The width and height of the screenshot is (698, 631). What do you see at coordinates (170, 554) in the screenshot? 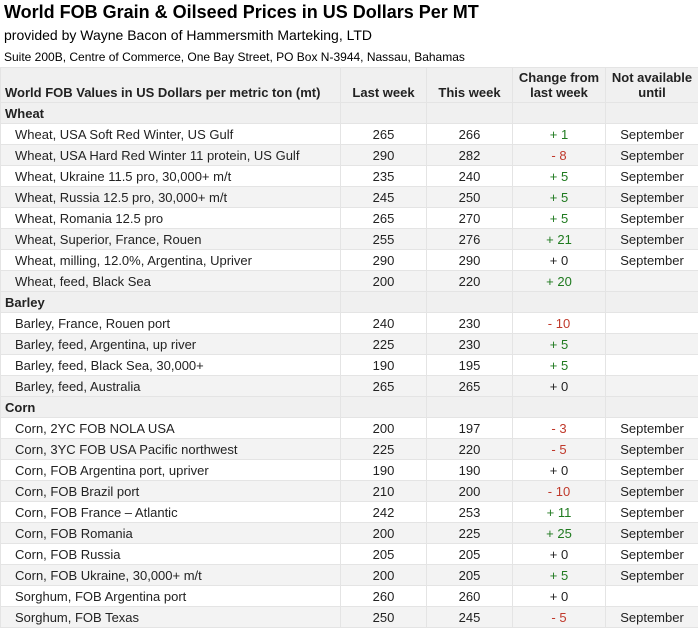
I see `commodity-name-cell: Corn, FOB Russia` at bounding box center [170, 554].